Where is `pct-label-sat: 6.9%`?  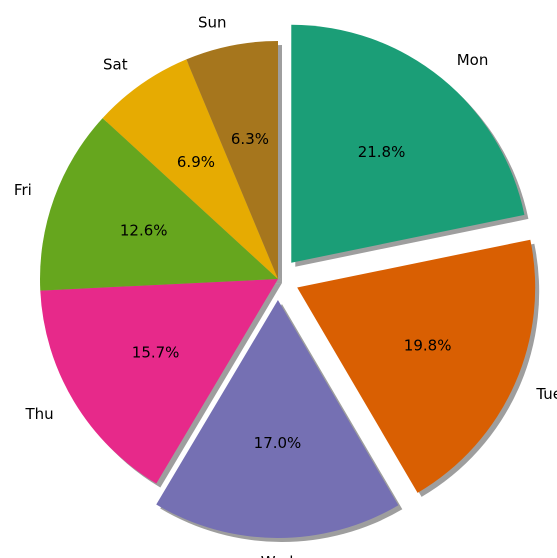 pct-label-sat: 6.9% is located at coordinates (196, 162).